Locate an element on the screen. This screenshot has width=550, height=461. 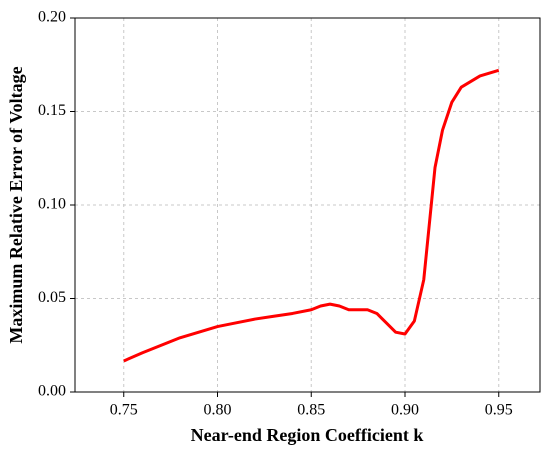
y-tick-label: 0.15 is located at coordinates (52, 110).